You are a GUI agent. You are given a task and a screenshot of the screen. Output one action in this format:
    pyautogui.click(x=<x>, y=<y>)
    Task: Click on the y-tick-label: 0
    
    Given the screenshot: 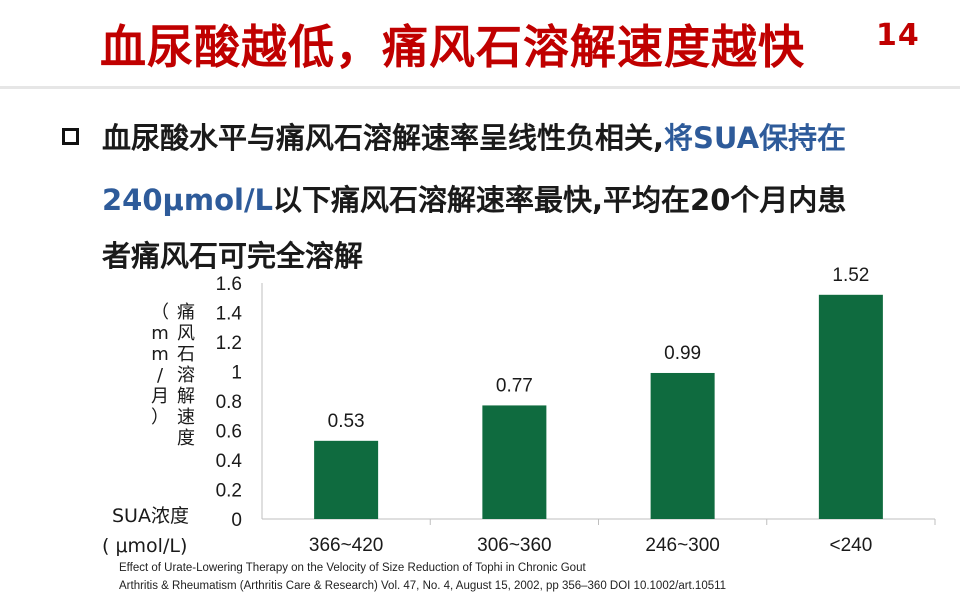 What is the action you would take?
    pyautogui.click(x=236, y=520)
    